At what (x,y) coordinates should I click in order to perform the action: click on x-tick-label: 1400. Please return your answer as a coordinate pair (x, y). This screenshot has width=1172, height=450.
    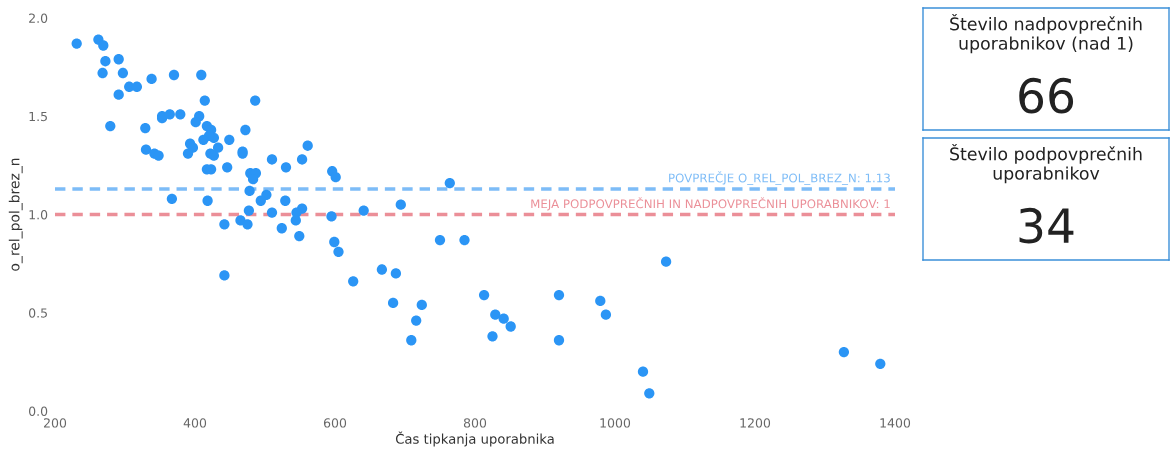
    Looking at the image, I should click on (895, 423).